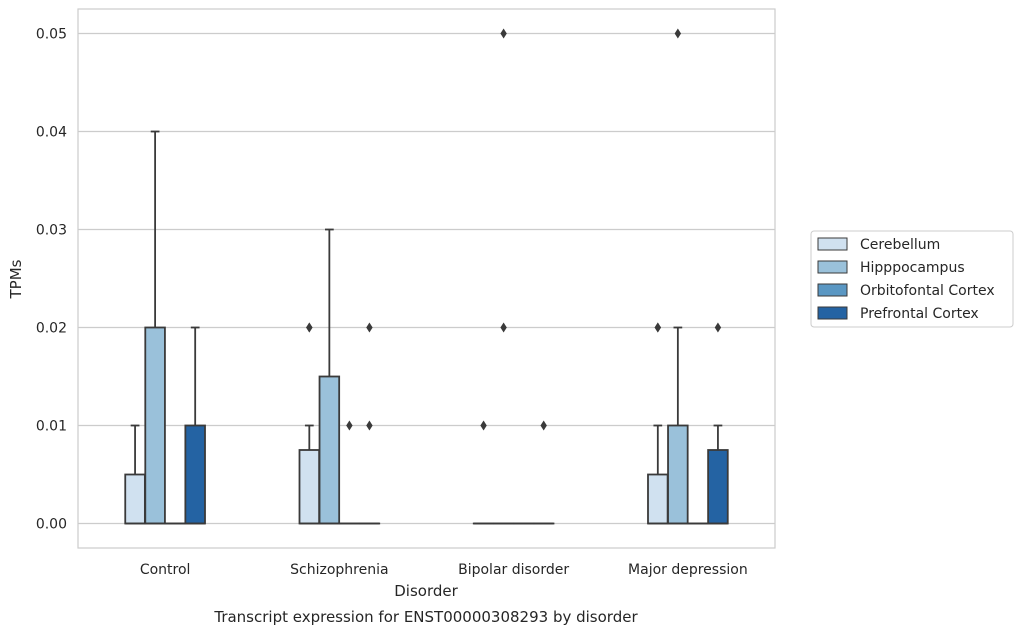  I want to click on x-tick-label-1: Schizophrenia, so click(339, 570).